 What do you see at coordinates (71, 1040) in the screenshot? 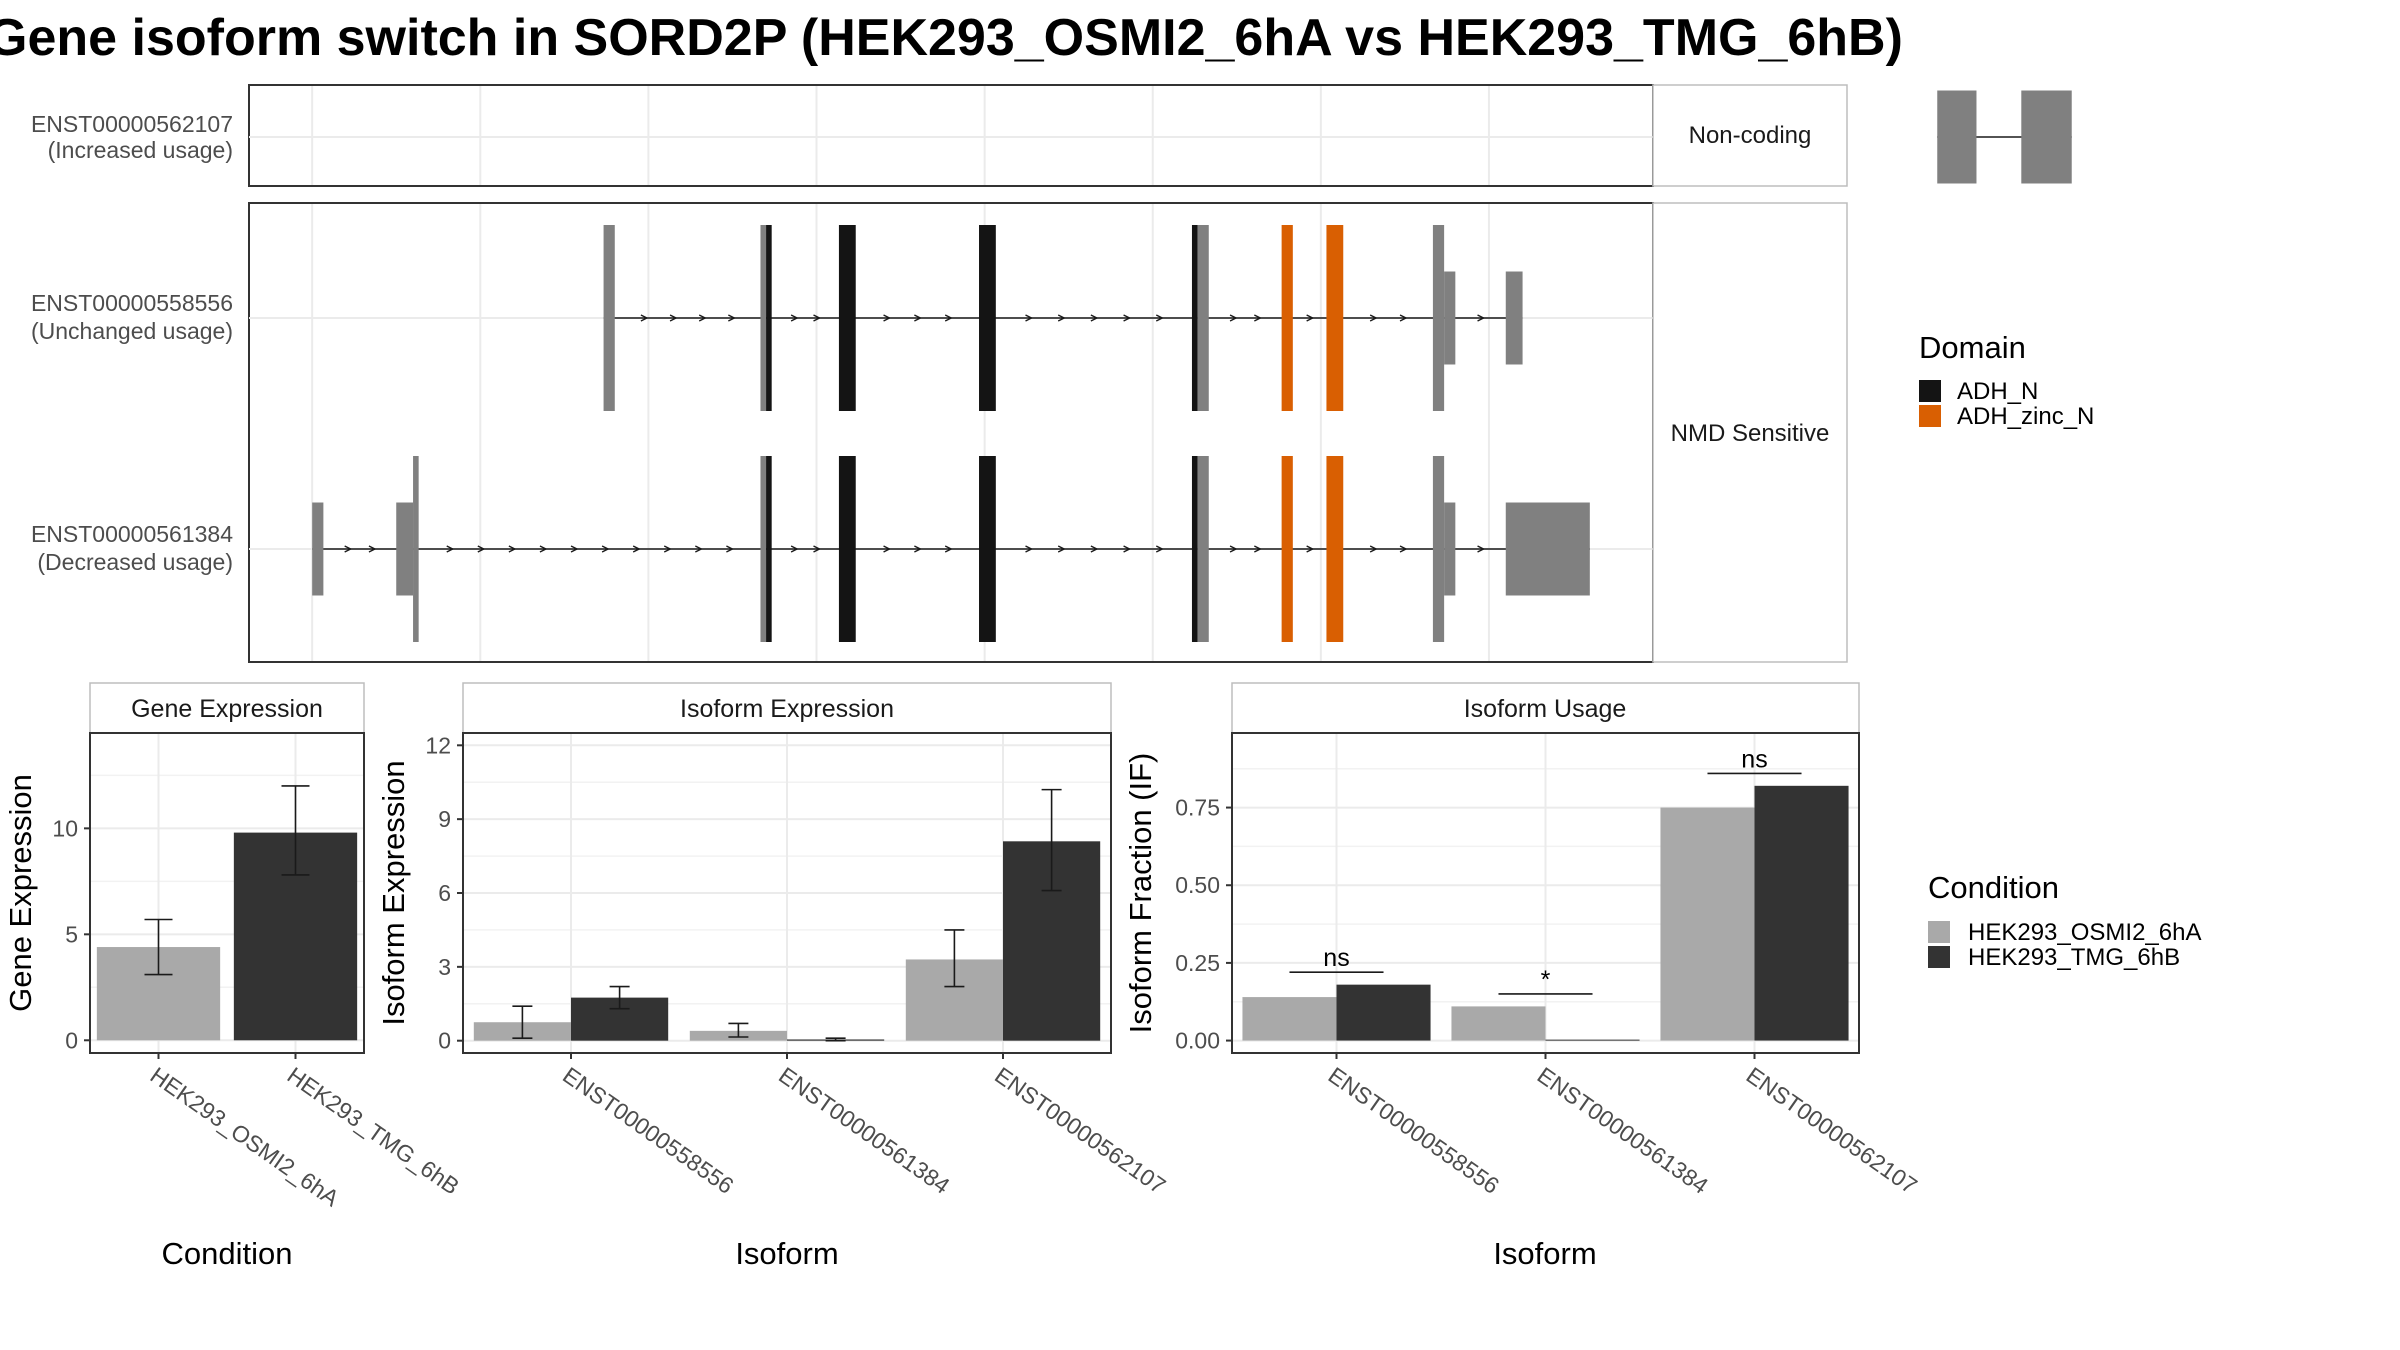
I see `gene-expression-ytick-label-0: 0` at bounding box center [71, 1040].